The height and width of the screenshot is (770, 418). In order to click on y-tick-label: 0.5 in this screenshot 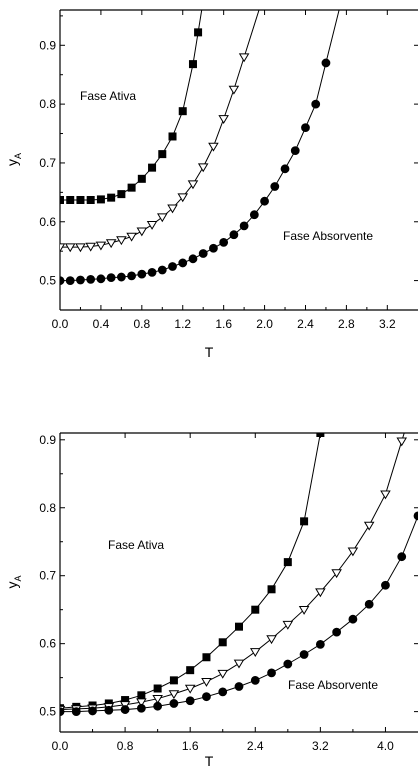, I will do `click(47, 281)`.